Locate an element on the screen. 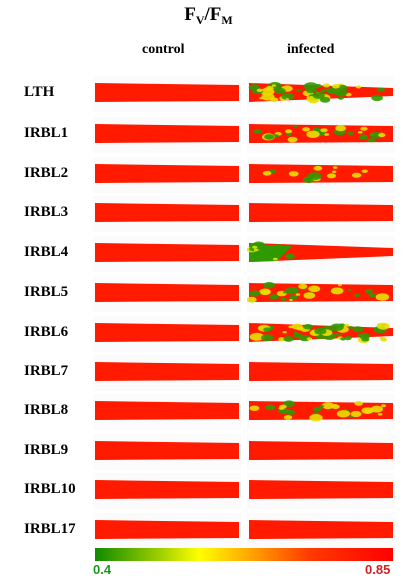  leaf-image-infected-irbl9 is located at coordinates (321, 452).